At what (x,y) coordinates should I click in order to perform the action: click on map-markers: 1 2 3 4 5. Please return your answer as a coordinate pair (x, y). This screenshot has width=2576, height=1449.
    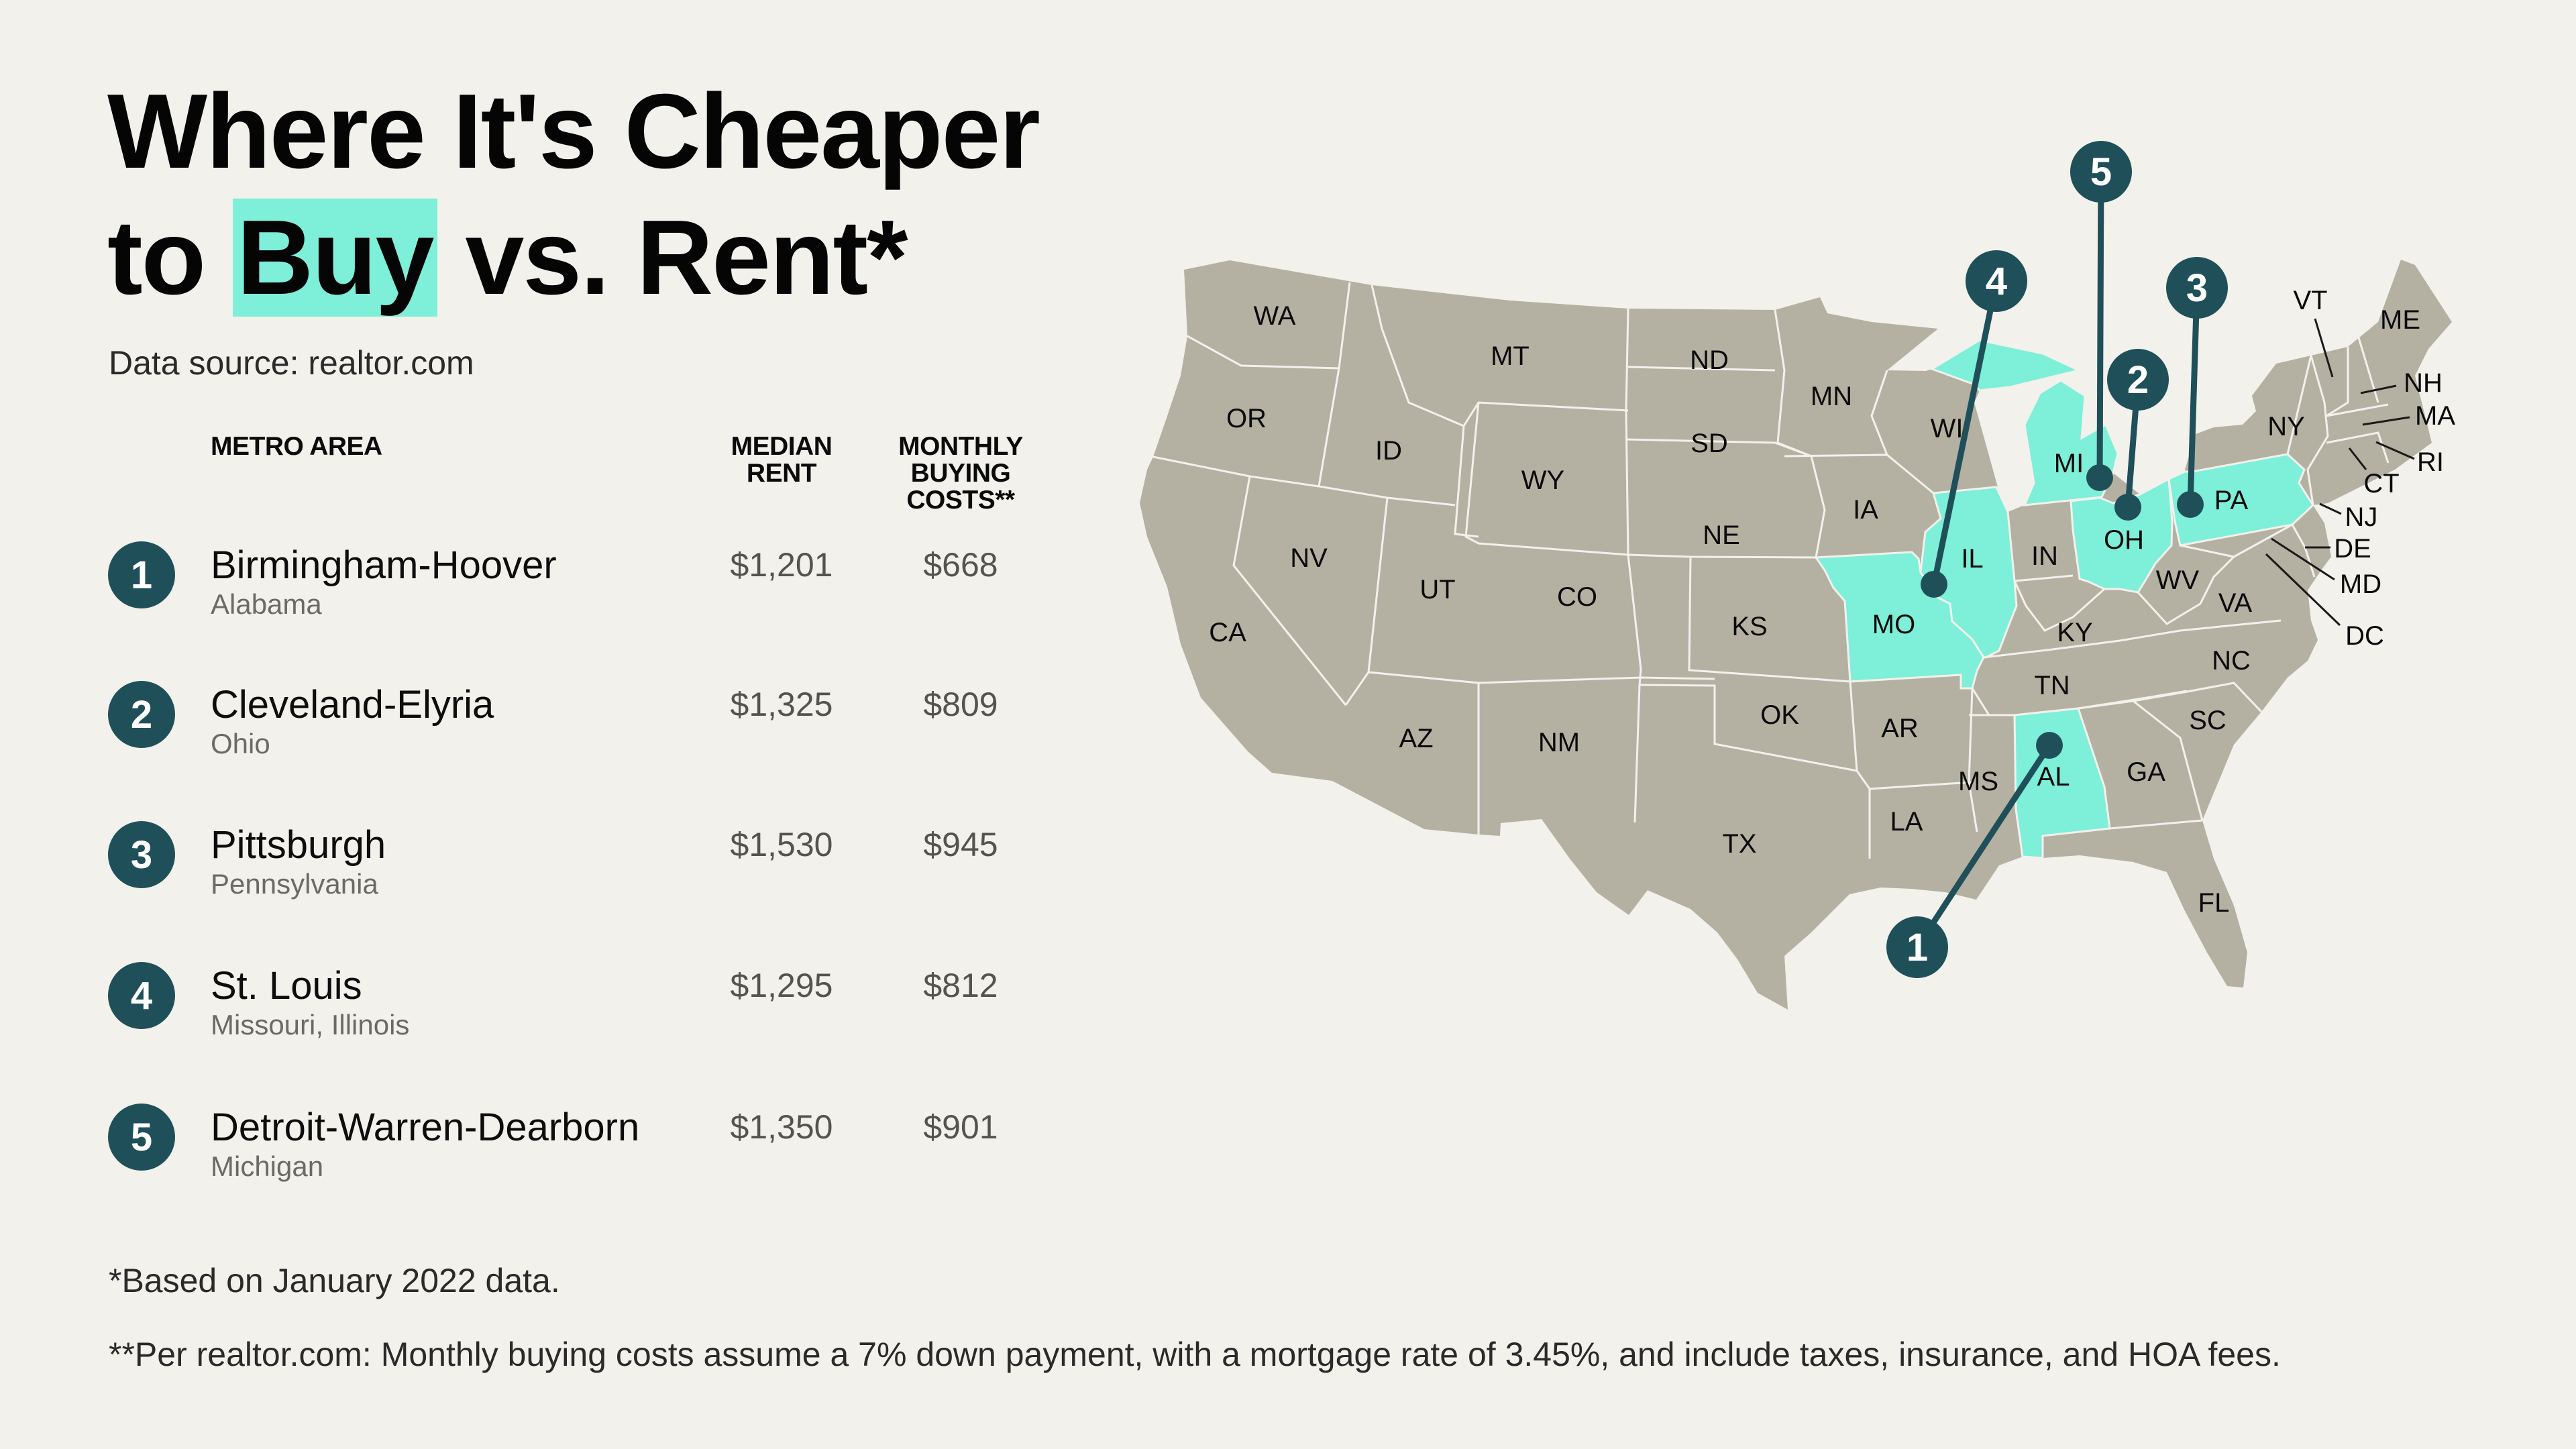
    Looking at the image, I should click on (2057, 559).